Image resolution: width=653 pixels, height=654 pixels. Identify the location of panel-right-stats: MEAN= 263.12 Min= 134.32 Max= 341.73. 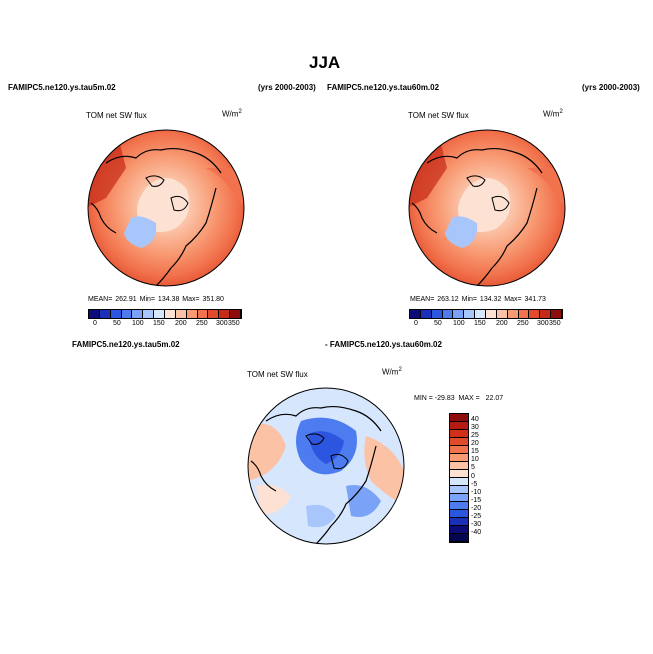
(478, 299).